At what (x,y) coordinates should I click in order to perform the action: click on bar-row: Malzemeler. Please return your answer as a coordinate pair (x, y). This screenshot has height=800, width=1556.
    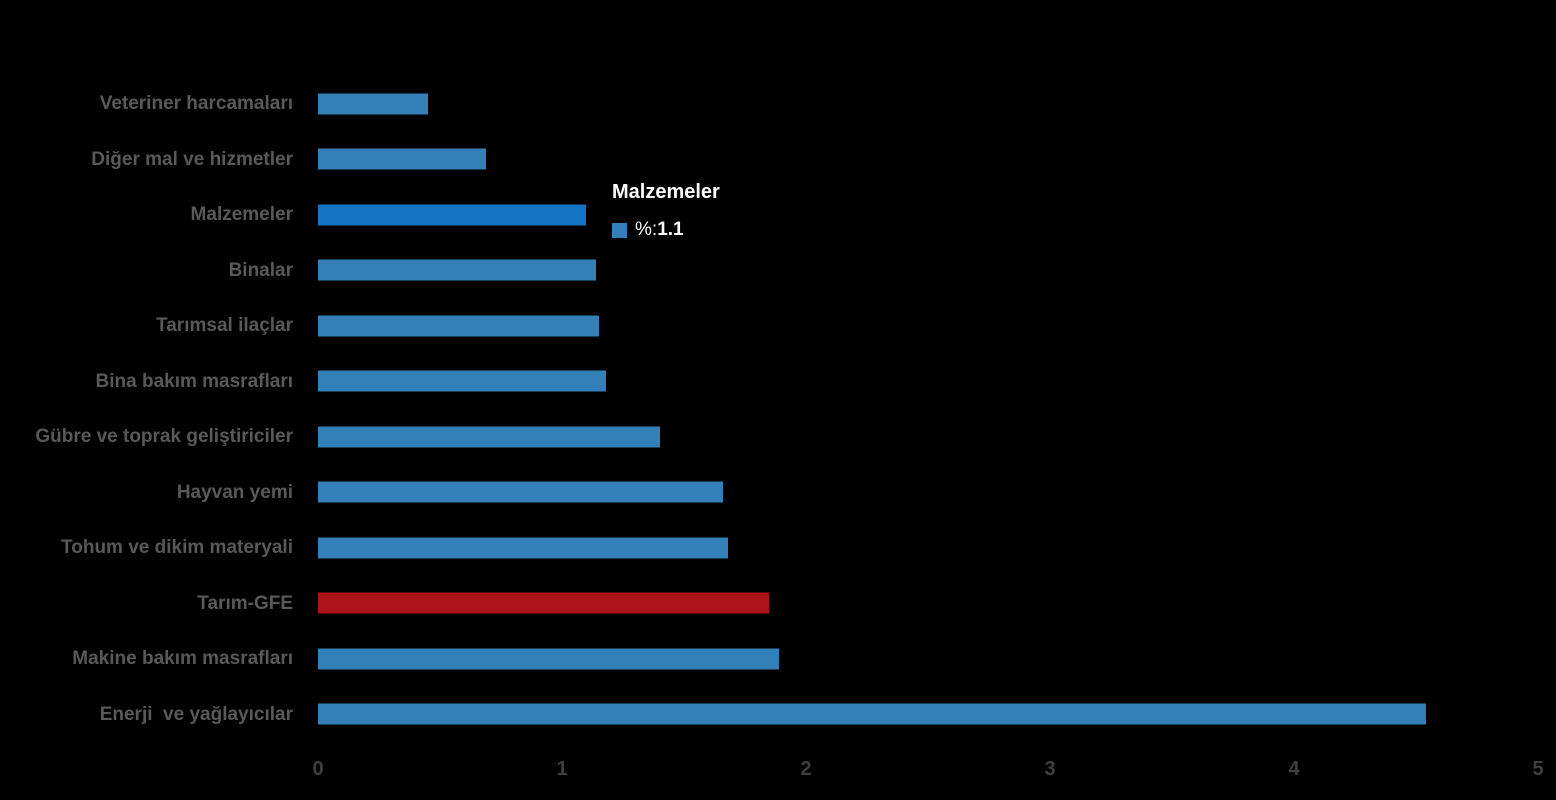
    Looking at the image, I should click on (778, 215).